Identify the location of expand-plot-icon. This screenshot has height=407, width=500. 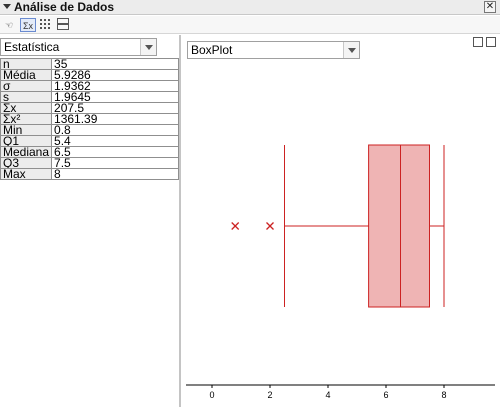
(478, 42).